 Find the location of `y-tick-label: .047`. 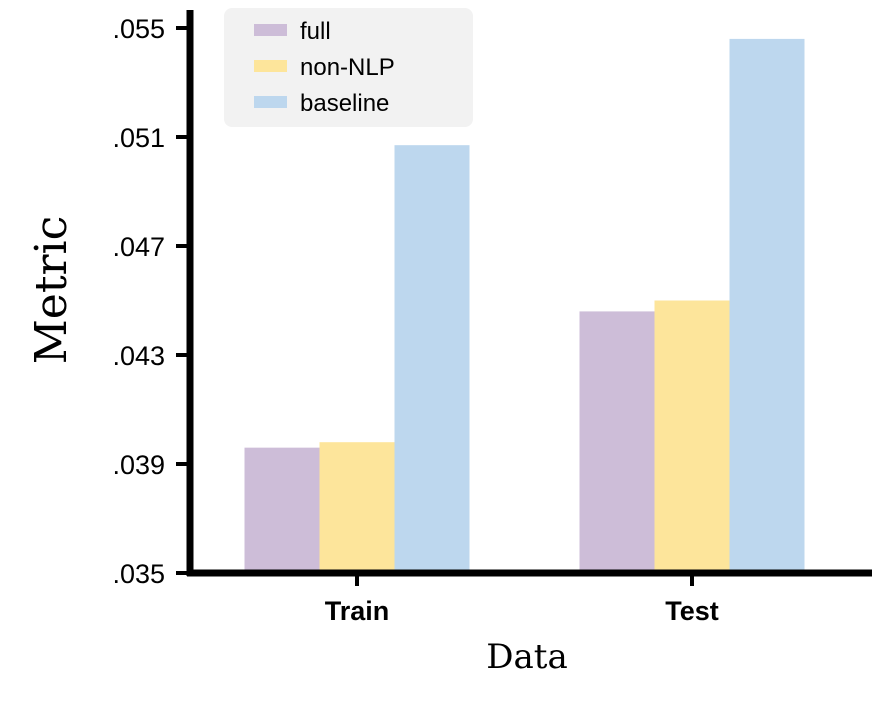

y-tick-label: .047 is located at coordinates (138, 247).